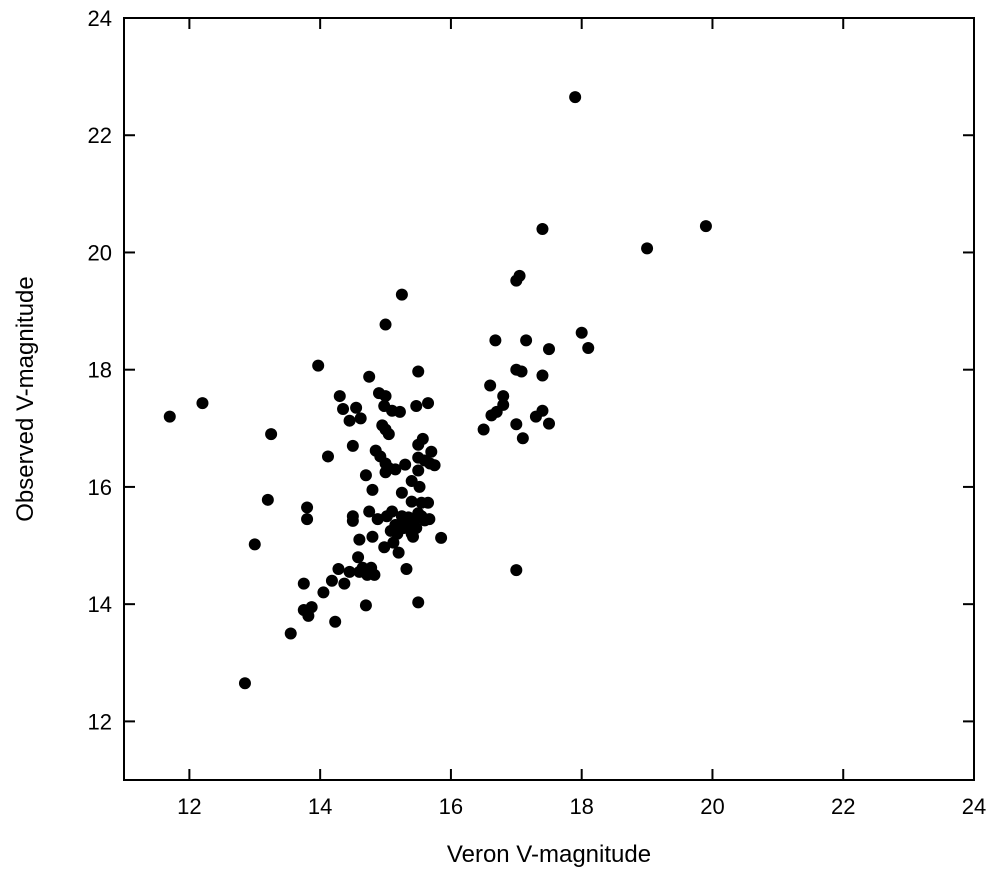 This screenshot has width=1002, height=875. I want to click on x-tick-label: 12, so click(189, 806).